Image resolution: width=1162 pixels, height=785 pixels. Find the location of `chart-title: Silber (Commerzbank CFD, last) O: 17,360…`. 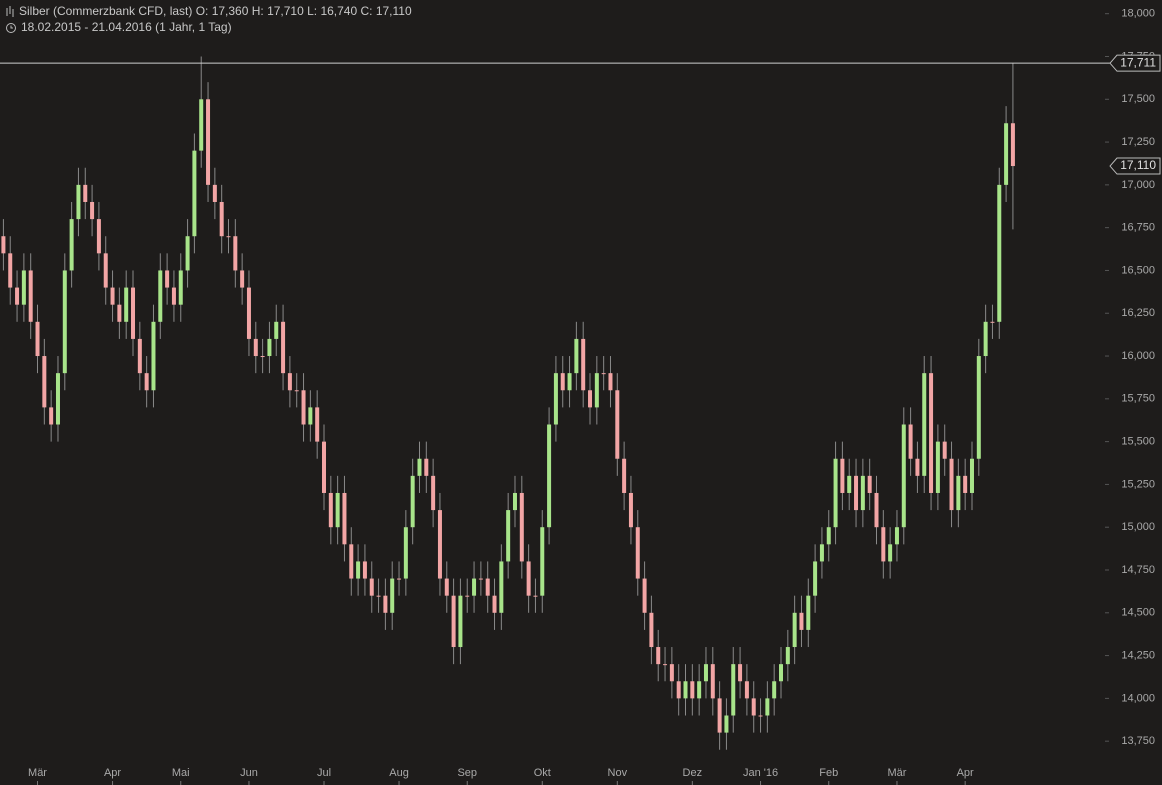

chart-title: Silber (Commerzbank CFD, last) O: 17,360… is located at coordinates (215, 11).